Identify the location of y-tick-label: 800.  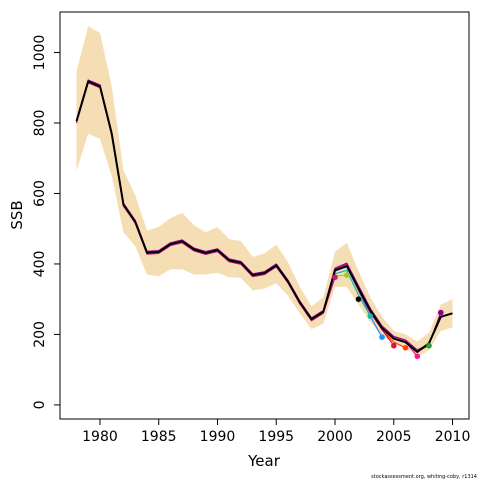
(40, 123).